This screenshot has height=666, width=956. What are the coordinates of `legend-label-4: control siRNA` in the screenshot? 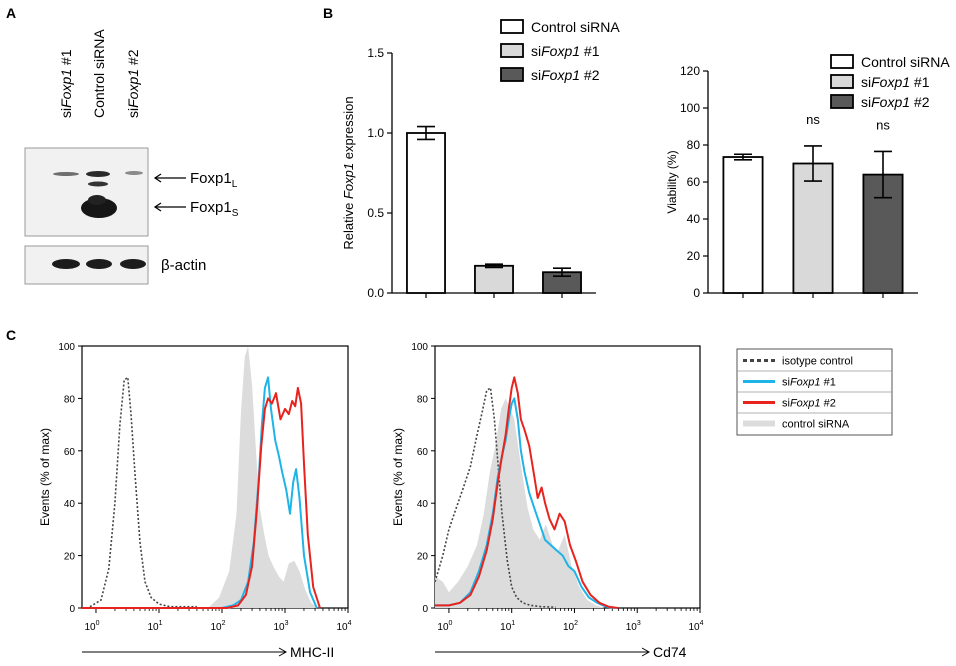 It's located at (816, 425).